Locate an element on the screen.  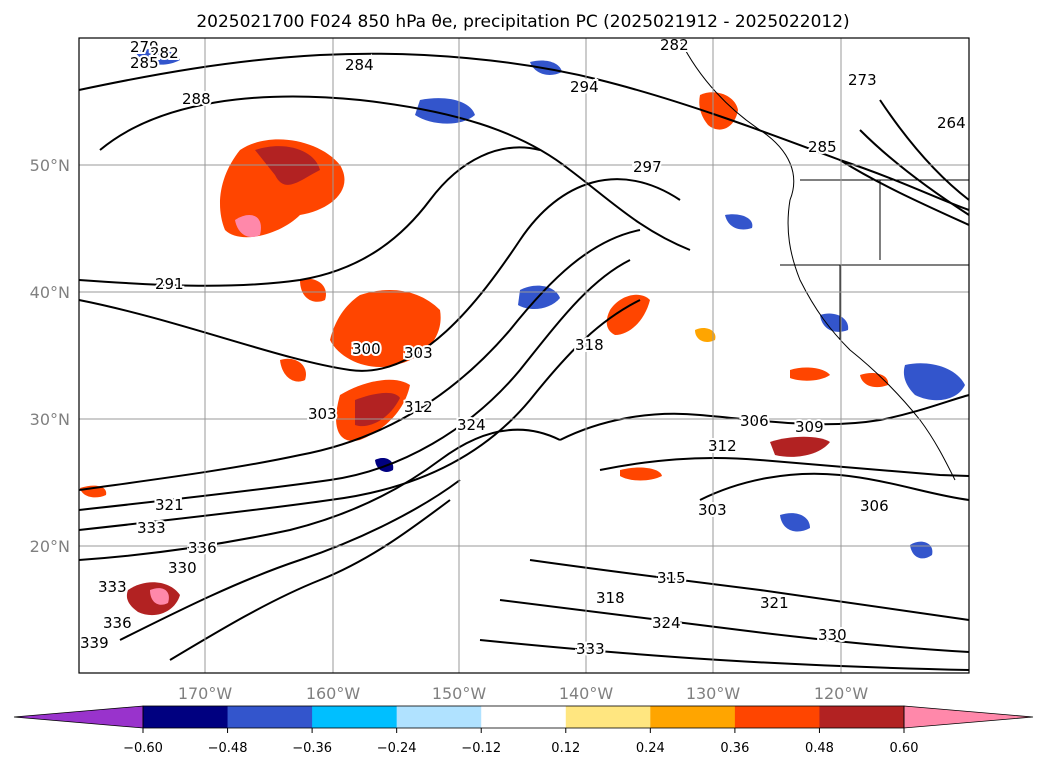
contour-label: 339 is located at coordinates (94, 643).